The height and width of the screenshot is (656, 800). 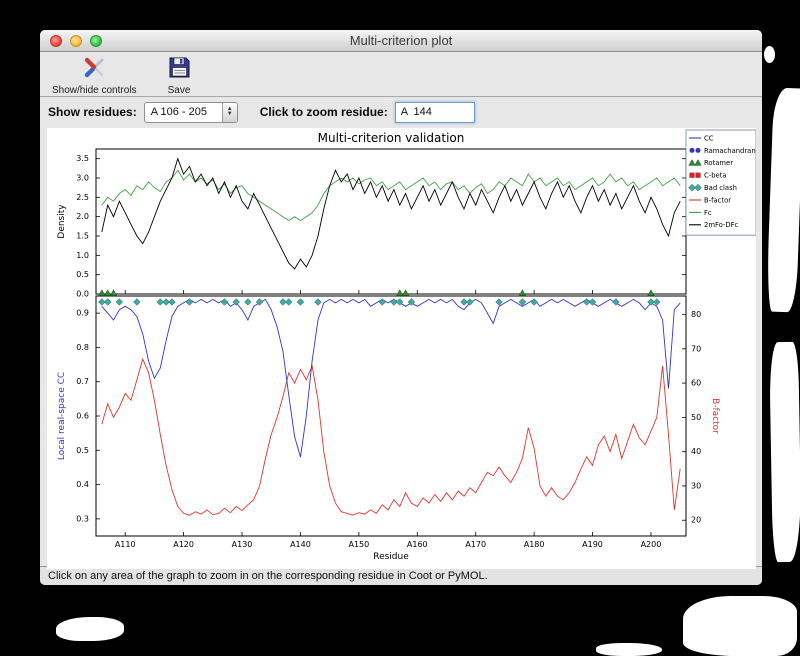 What do you see at coordinates (82, 236) in the screenshot?
I see `svg-text: 1.5` at bounding box center [82, 236].